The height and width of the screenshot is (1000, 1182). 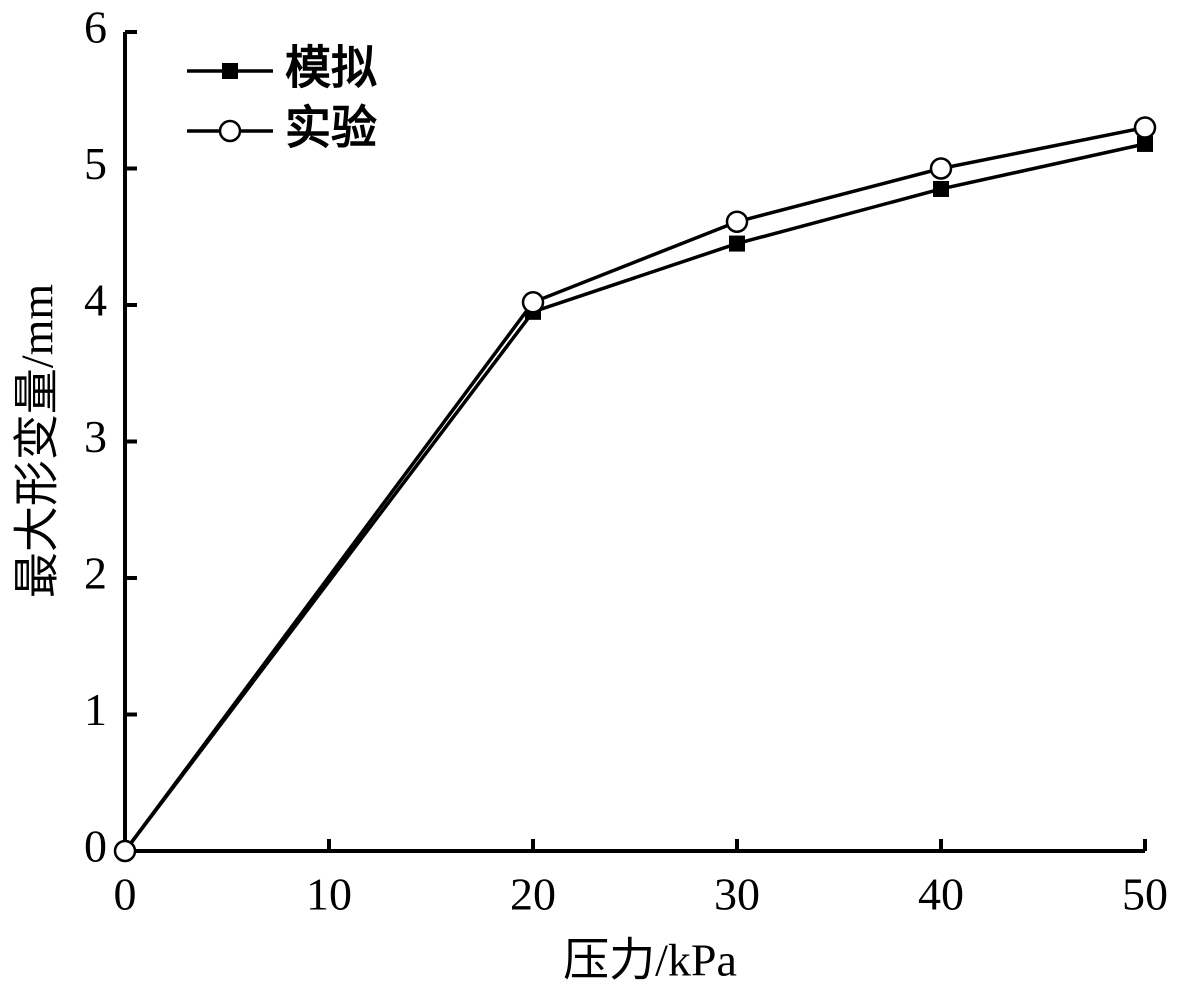 I want to click on y-tick-label: 1, so click(x=95, y=709).